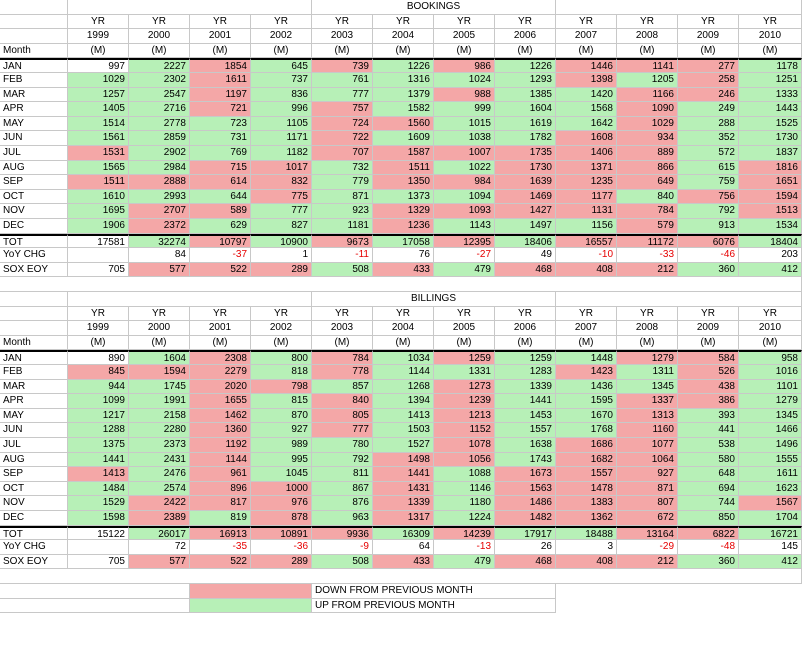  I want to click on billings-value-cell: 1563, so click(525, 489).